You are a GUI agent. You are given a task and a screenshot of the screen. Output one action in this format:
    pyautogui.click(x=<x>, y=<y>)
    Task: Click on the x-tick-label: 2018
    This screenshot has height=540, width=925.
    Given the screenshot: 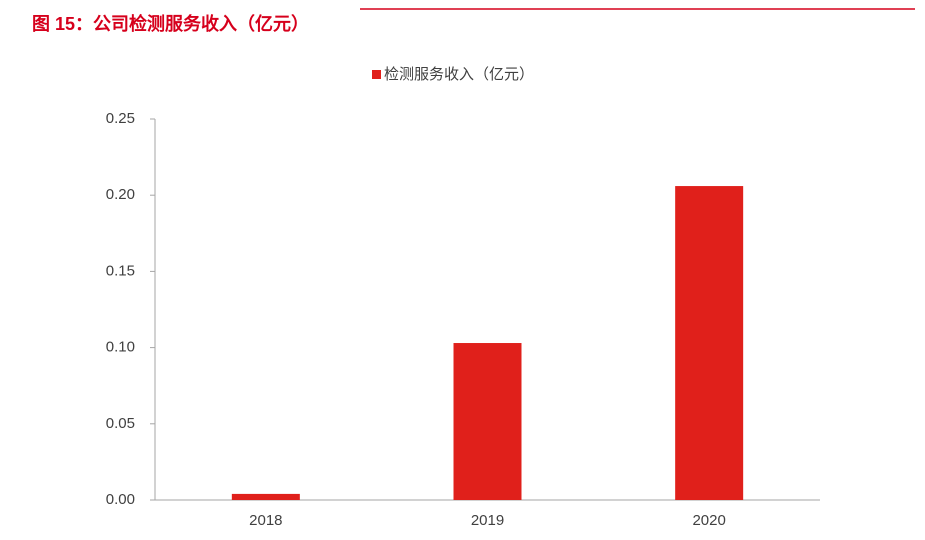 What is the action you would take?
    pyautogui.click(x=265, y=520)
    